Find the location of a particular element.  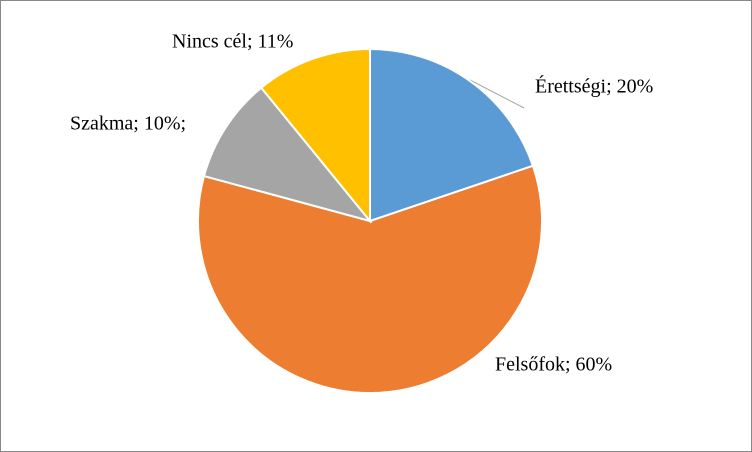

data-label: Érettségi; 20% is located at coordinates (594, 86).